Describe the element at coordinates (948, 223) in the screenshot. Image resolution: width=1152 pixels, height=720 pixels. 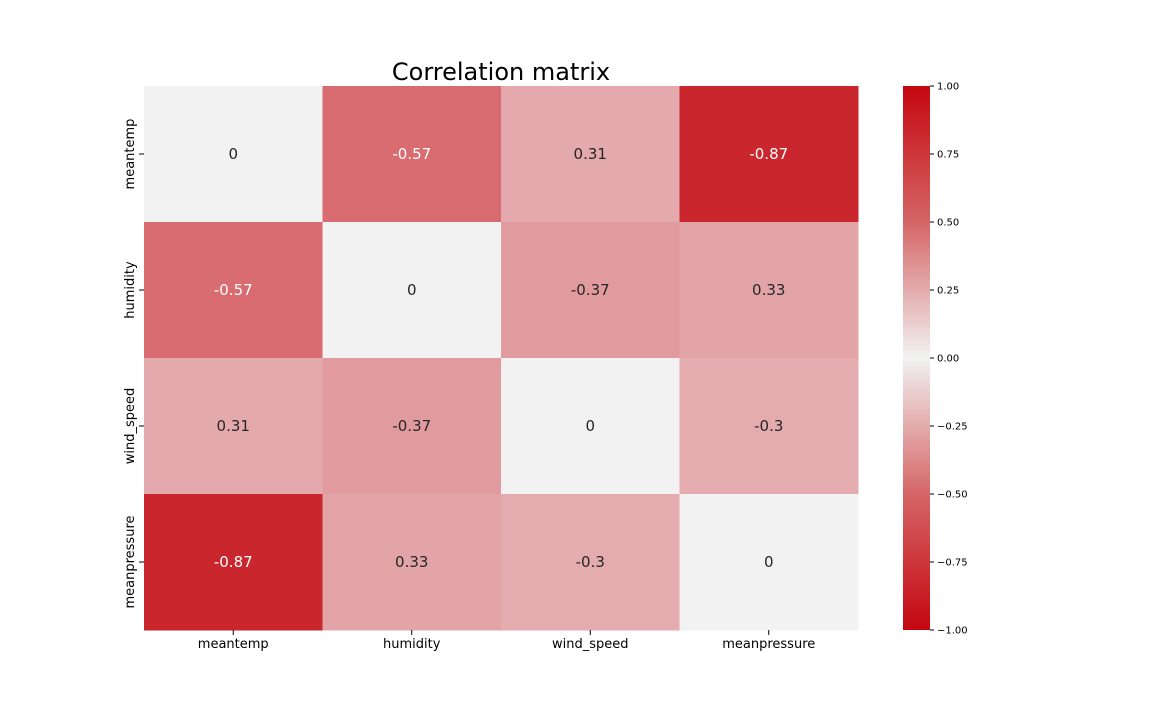
I see `colorbar-tick-label: 0.50` at that location.